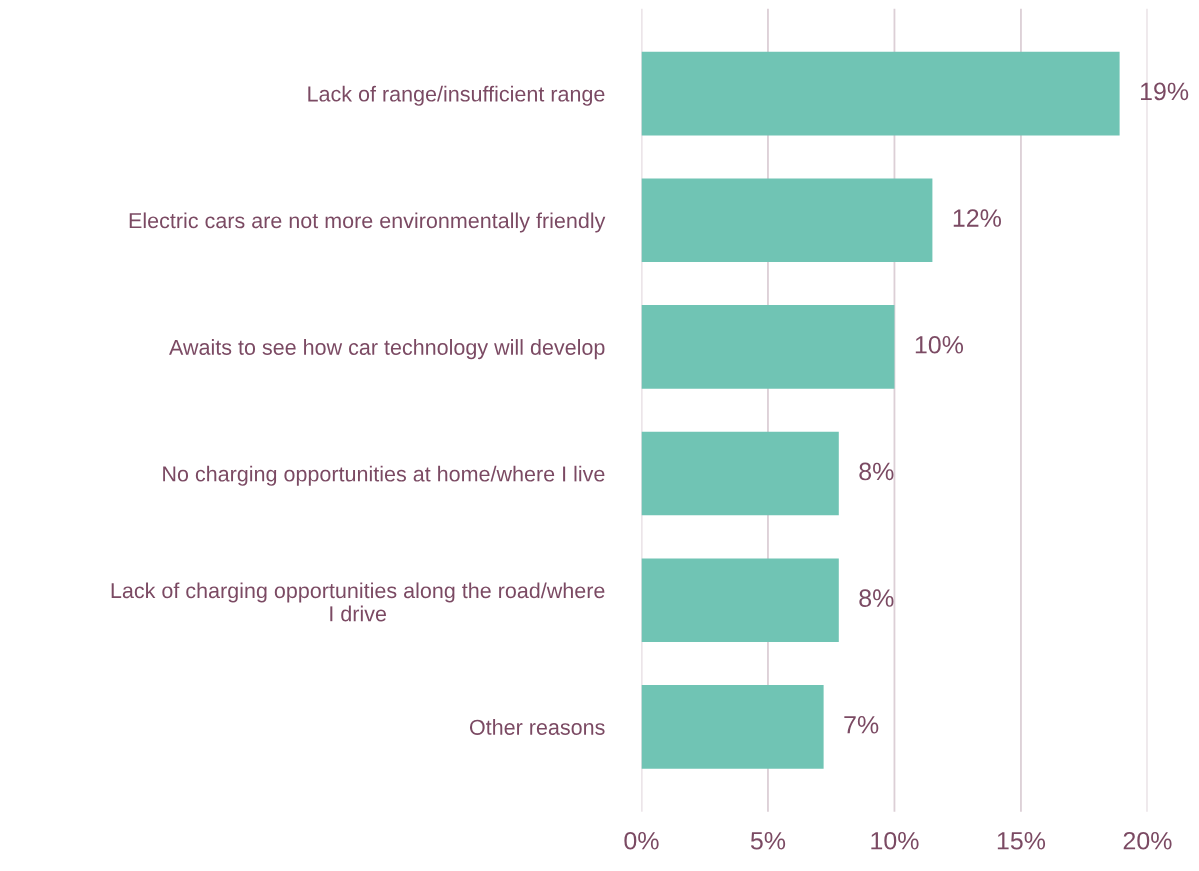 The height and width of the screenshot is (871, 1199). Describe the element at coordinates (977, 218) in the screenshot. I see `data-label: 12%` at that location.